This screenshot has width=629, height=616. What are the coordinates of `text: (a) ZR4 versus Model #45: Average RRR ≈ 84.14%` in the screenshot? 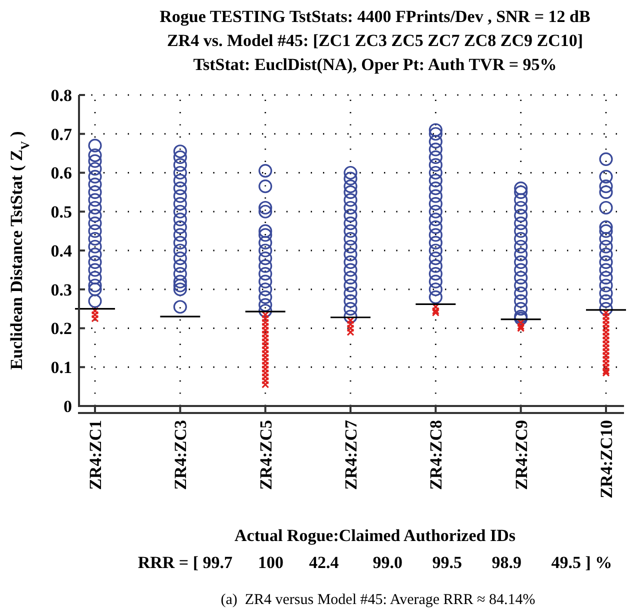 It's located at (378, 600).